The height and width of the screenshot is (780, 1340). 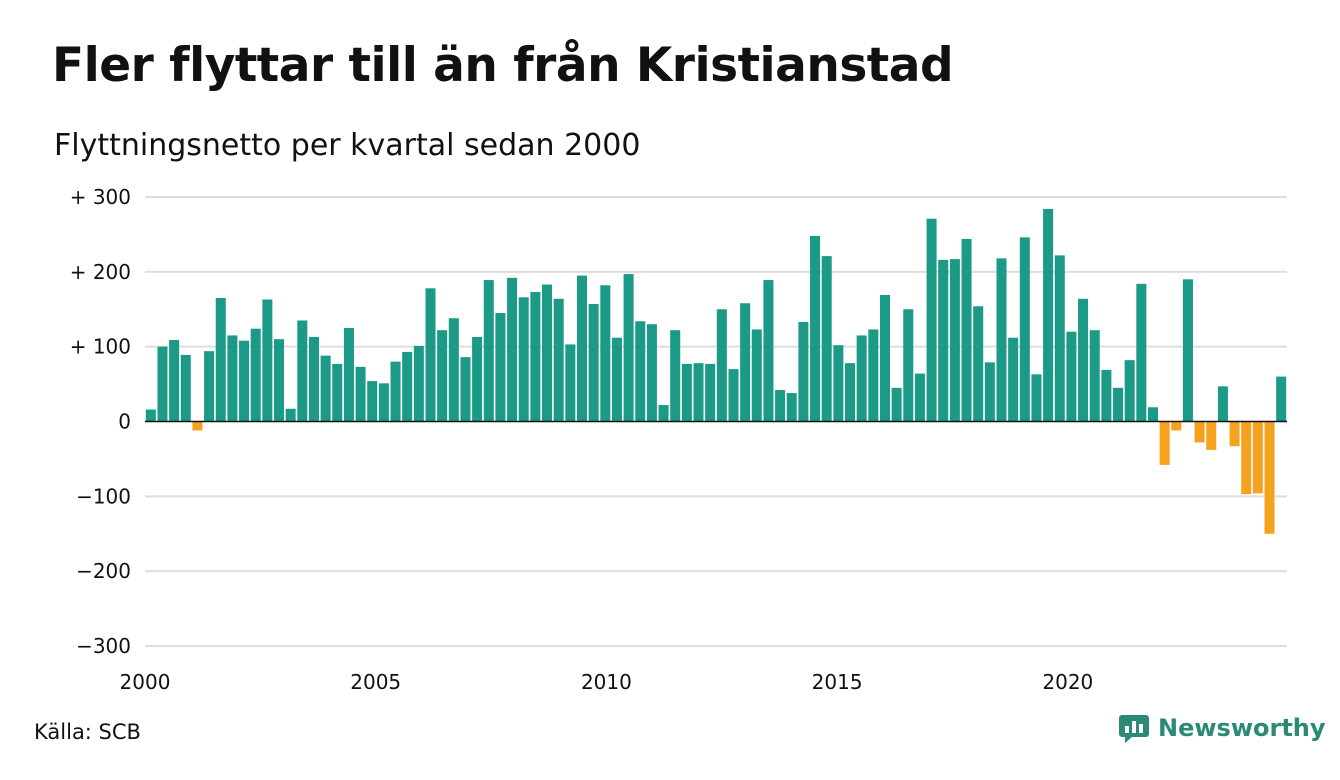 What do you see at coordinates (103, 646) in the screenshot?
I see `y-tick-label: −300` at bounding box center [103, 646].